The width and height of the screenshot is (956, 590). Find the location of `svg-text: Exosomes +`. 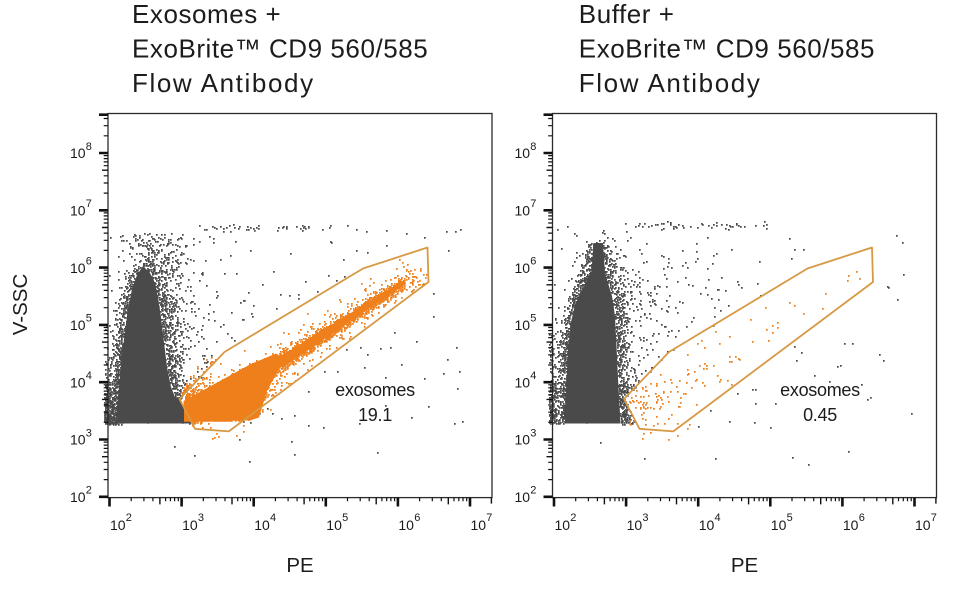

svg-text: Exosomes + is located at coordinates (206, 14).